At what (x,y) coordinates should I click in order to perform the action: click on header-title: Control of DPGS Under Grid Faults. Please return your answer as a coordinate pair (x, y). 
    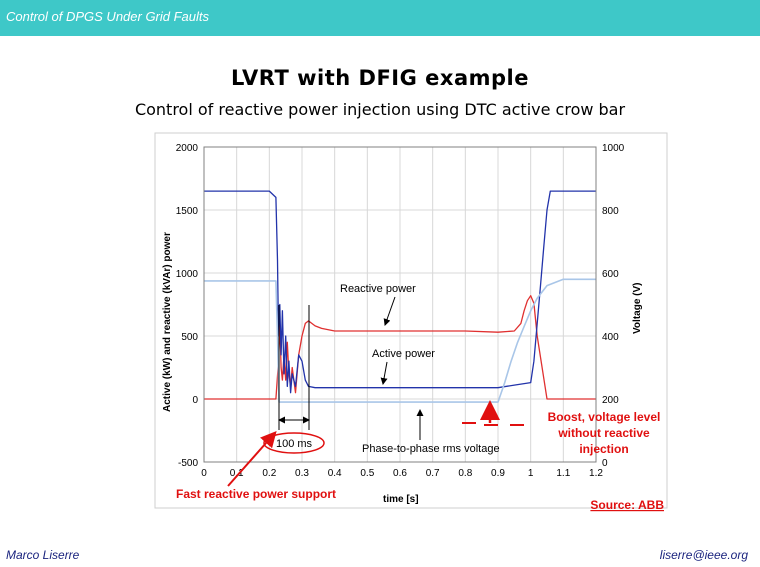
    Looking at the image, I should click on (108, 16).